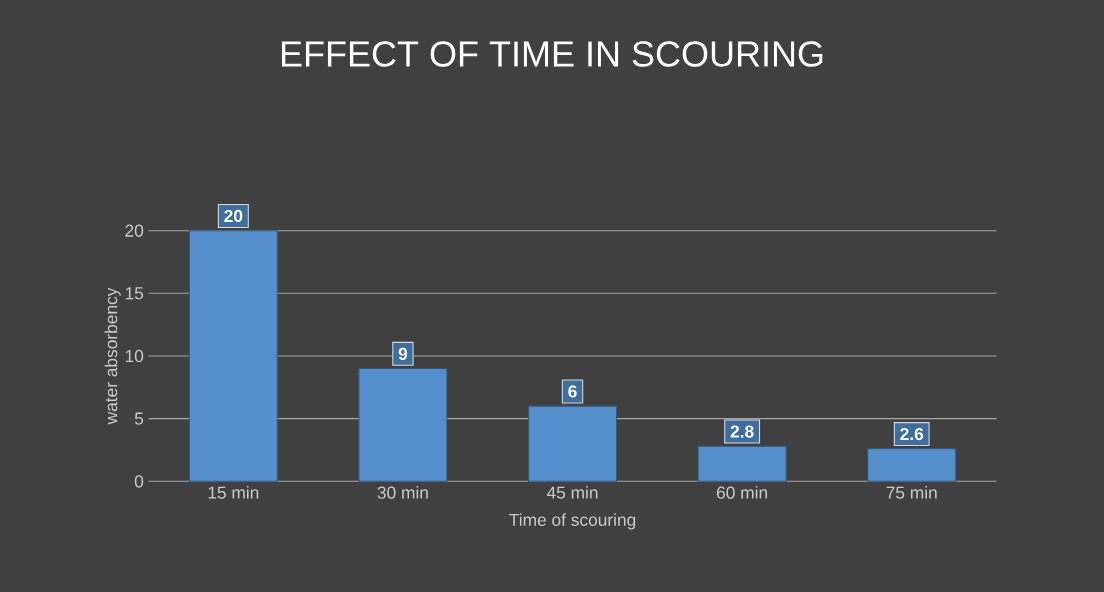  Describe the element at coordinates (911, 492) in the screenshot. I see `x-tick-label: 75 min` at that location.